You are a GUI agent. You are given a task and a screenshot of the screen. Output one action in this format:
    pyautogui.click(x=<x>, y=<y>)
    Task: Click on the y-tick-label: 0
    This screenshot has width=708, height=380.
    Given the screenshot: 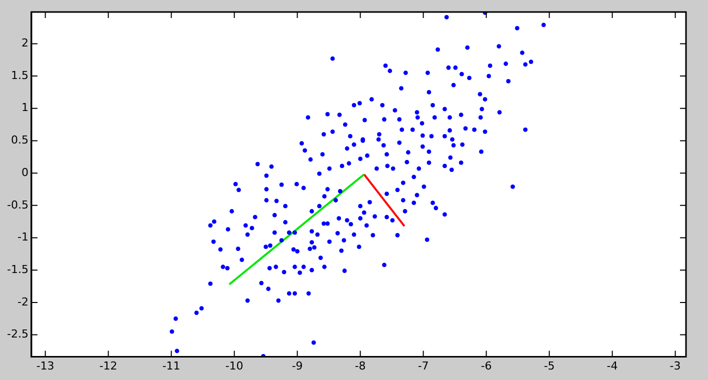 What is the action you would take?
    pyautogui.click(x=24, y=172)
    